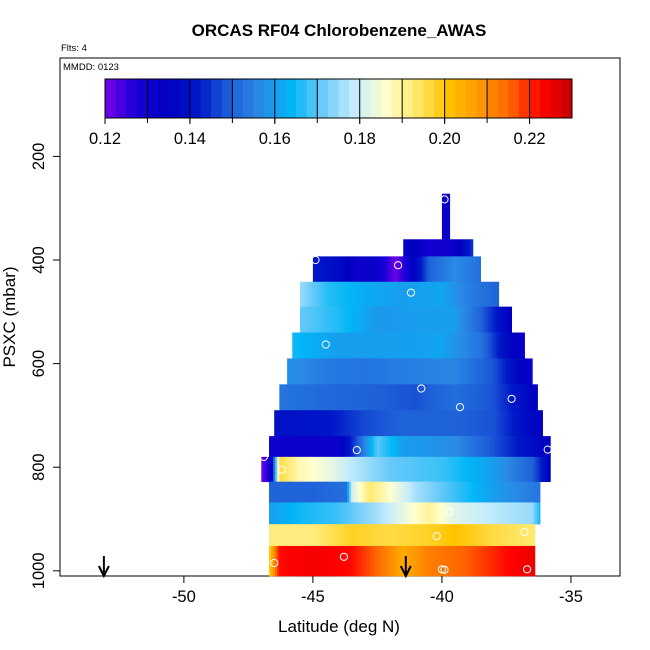 The image size is (650, 650). What do you see at coordinates (377, 591) in the screenshot?
I see `x-axis: -50 -45 -40 -35` at bounding box center [377, 591].